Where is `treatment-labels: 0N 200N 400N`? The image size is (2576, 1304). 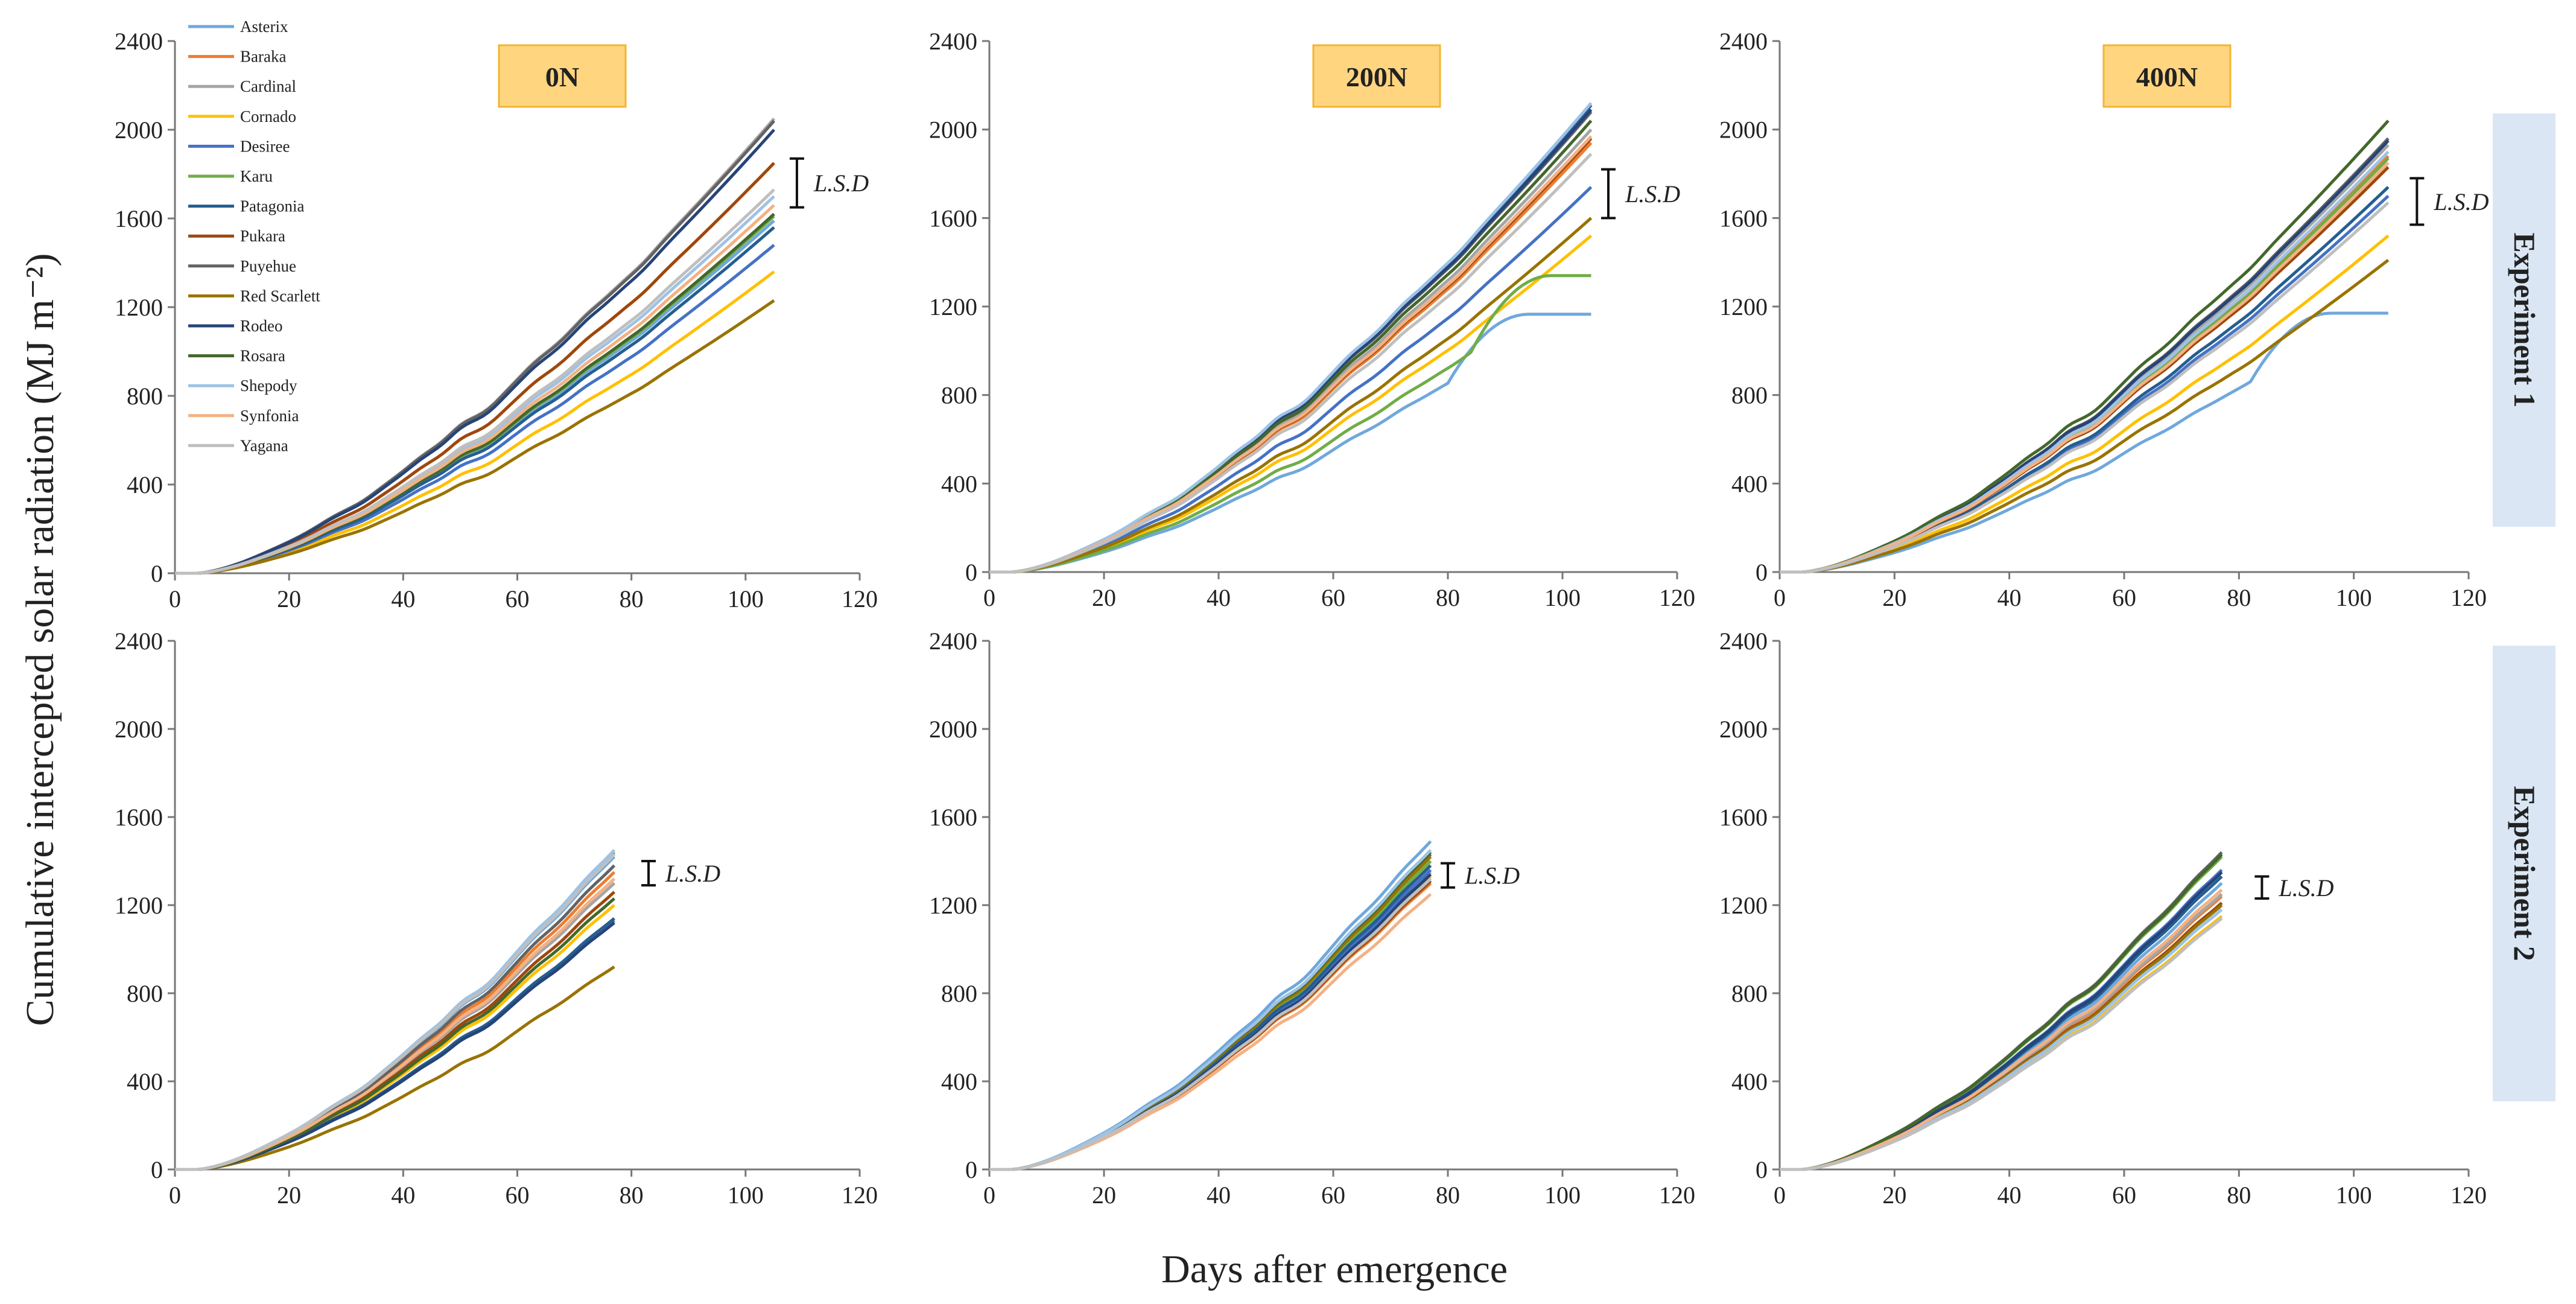
treatment-labels: 0N 200N 400N is located at coordinates (1365, 76).